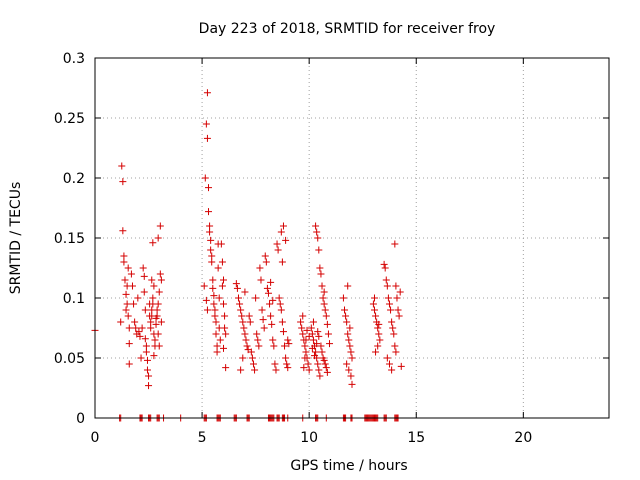 The image size is (640, 480). I want to click on y-tick-label: 0.1, so click(74, 299).